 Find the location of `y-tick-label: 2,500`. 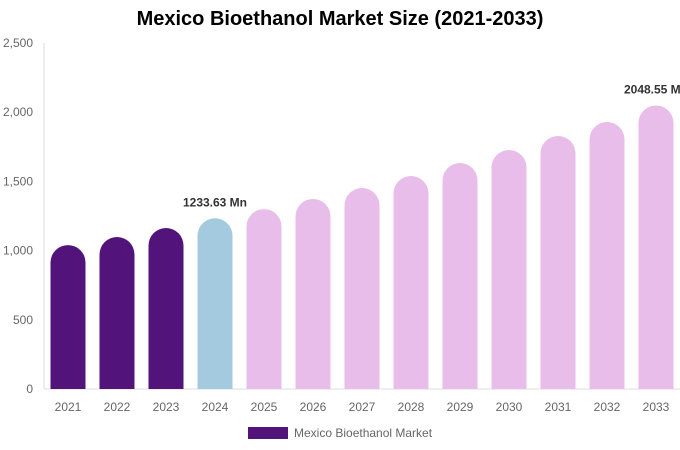

y-tick-label: 2,500 is located at coordinates (18, 43).